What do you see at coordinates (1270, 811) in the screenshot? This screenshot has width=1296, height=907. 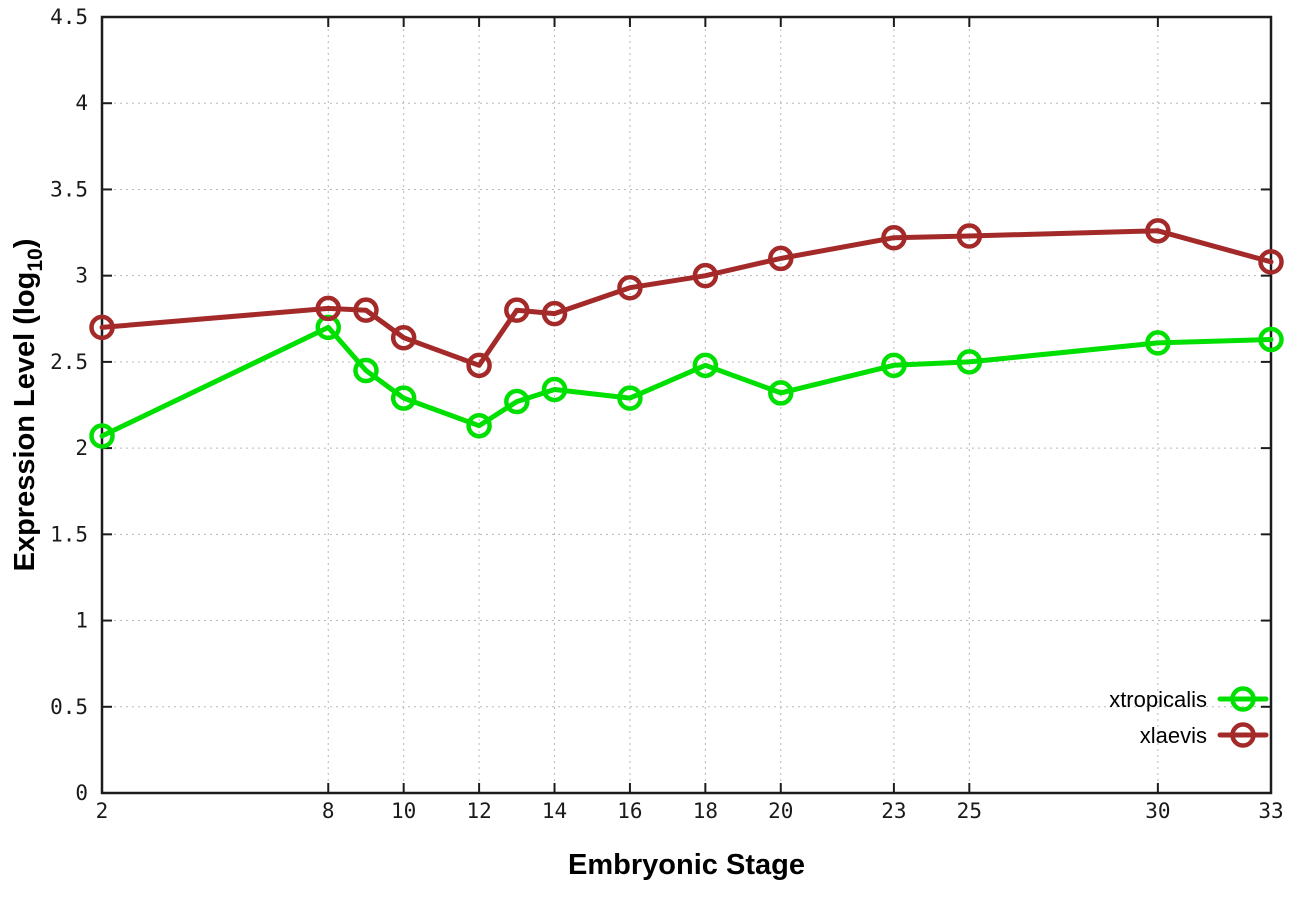 I see `x-tick-label: 33` at bounding box center [1270, 811].